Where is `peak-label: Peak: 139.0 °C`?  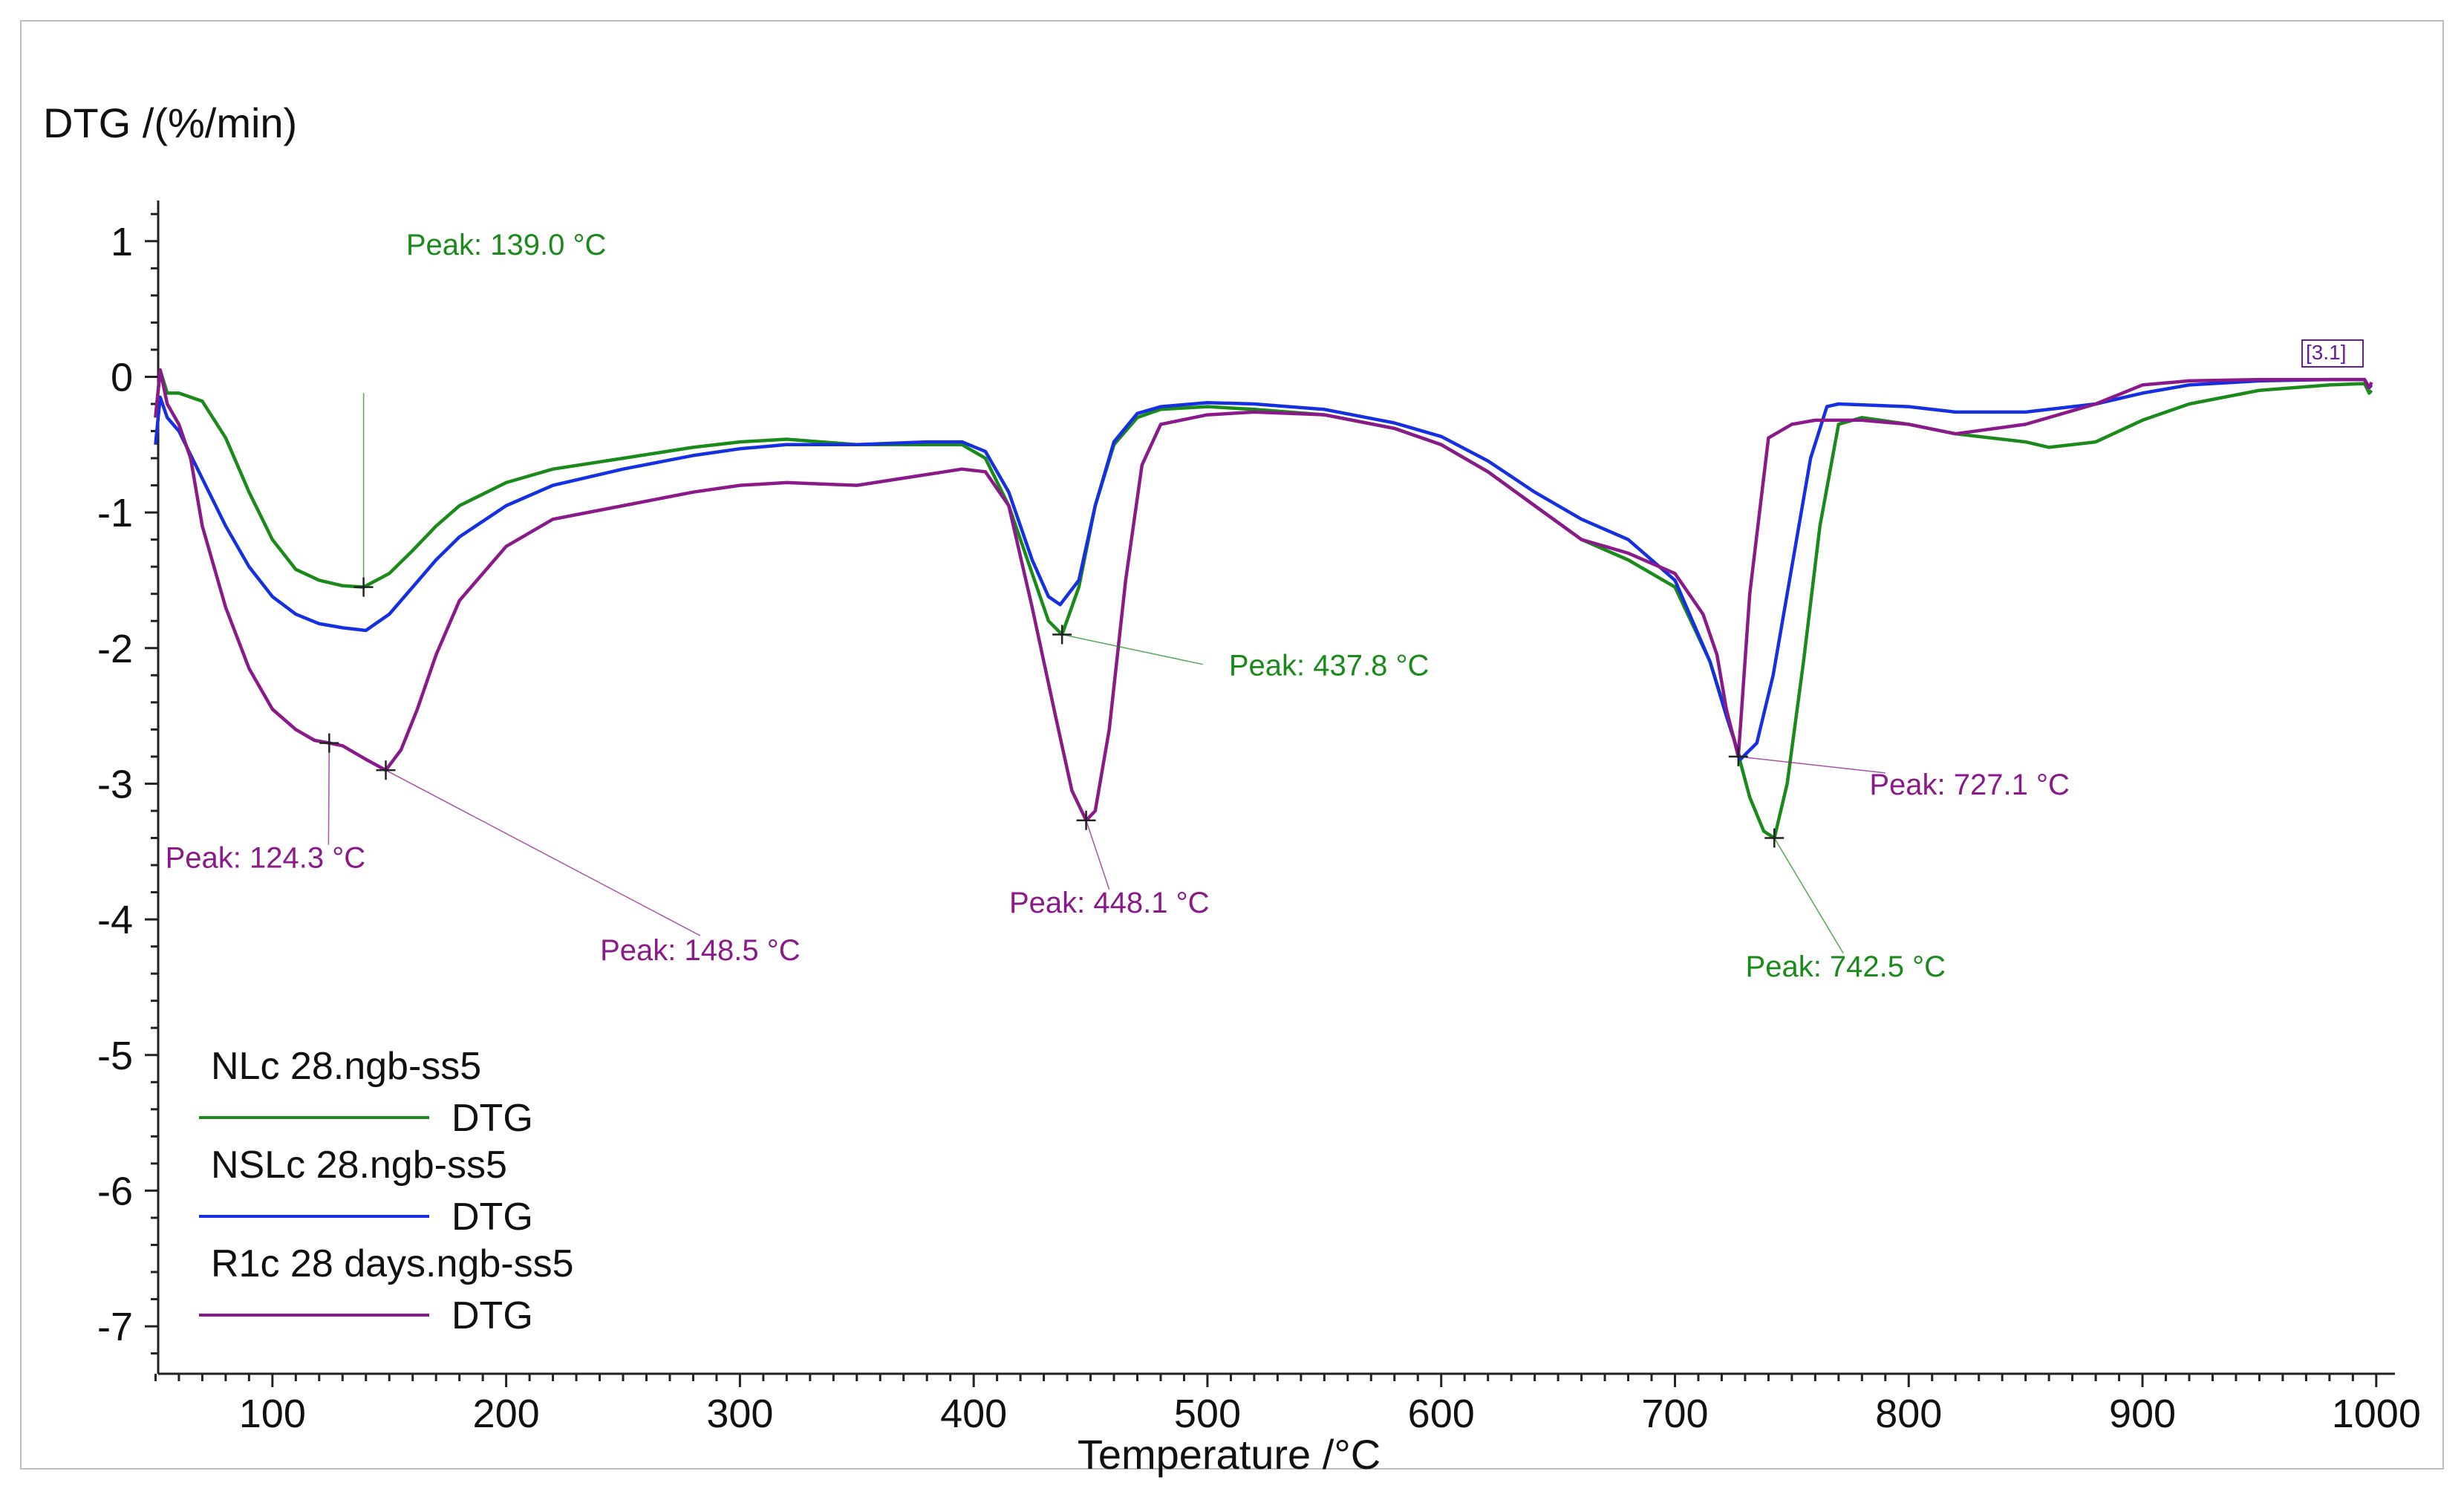
peak-label: Peak: 139.0 °C is located at coordinates (507, 245).